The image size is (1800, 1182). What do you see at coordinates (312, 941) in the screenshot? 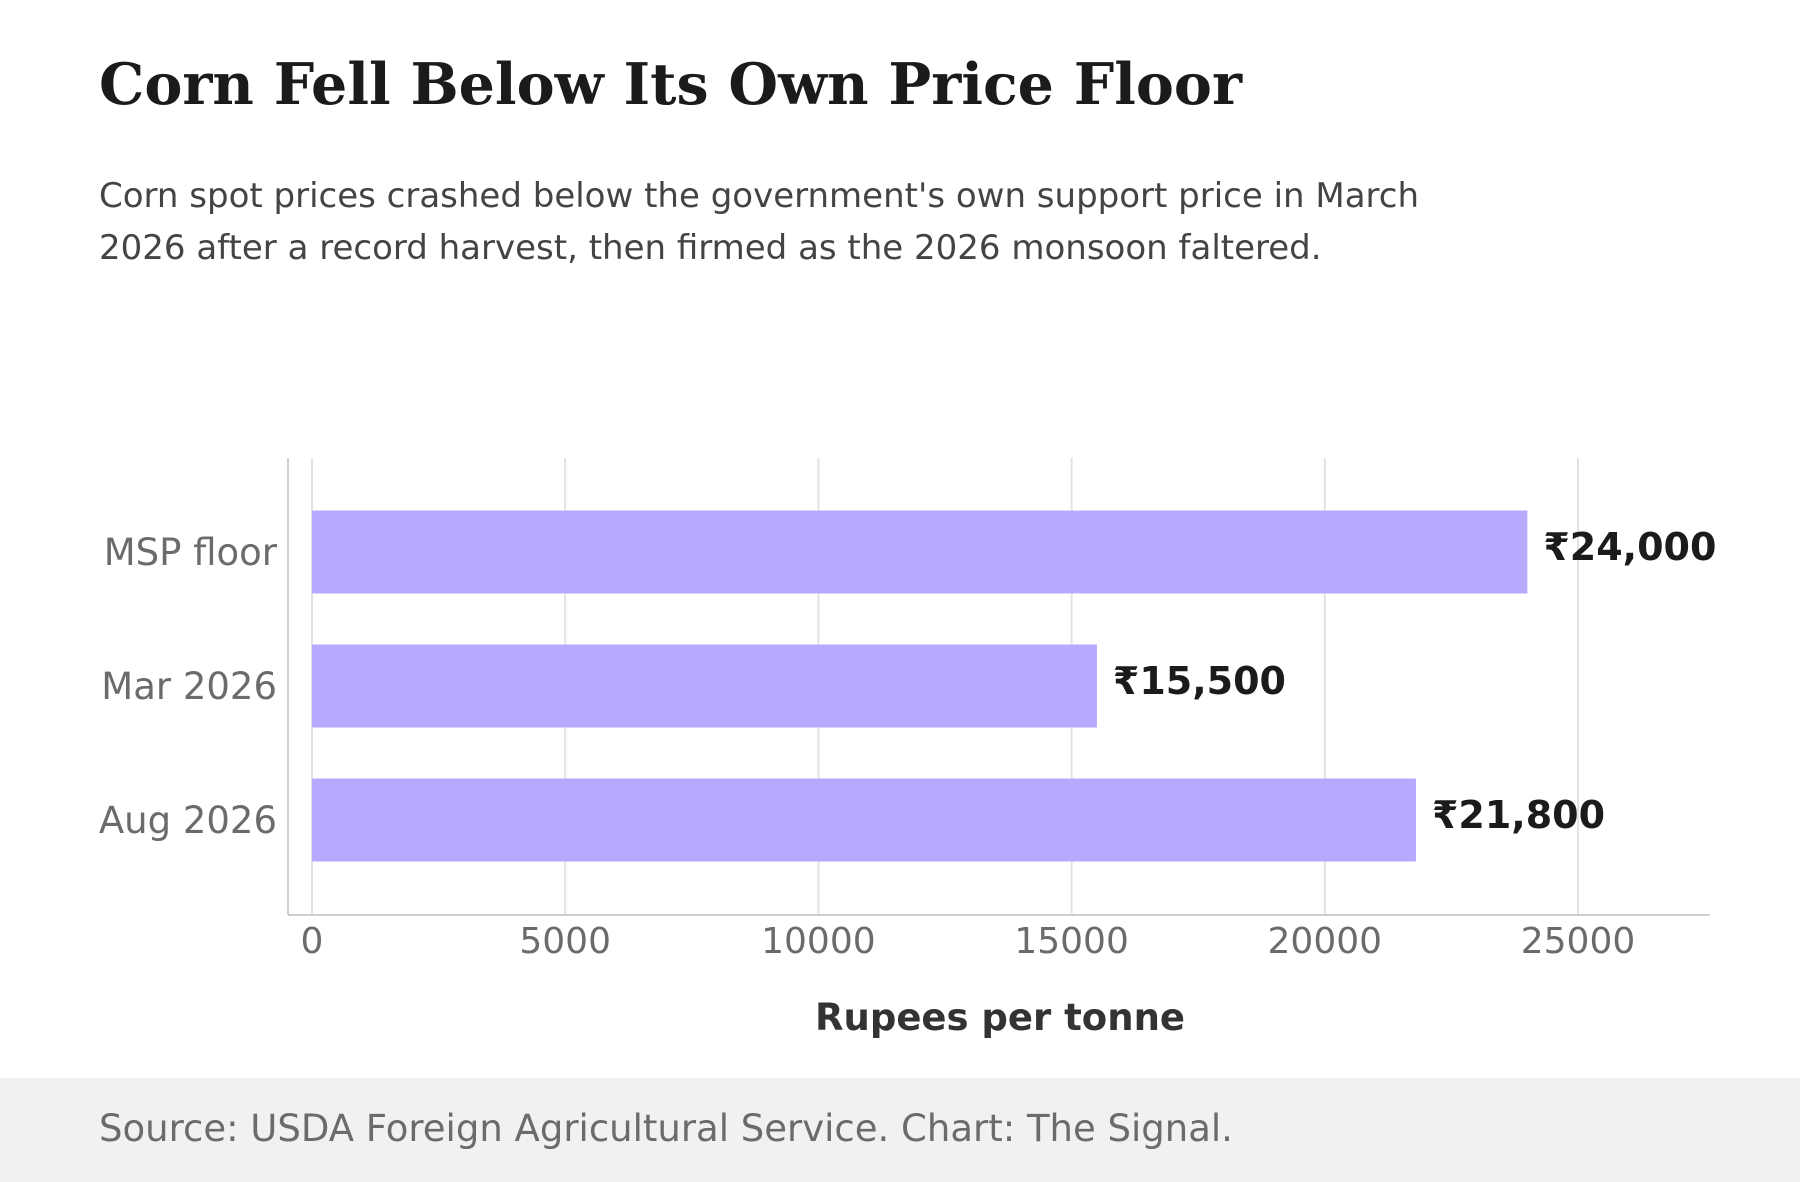
I see `x-tick-label: 0` at bounding box center [312, 941].